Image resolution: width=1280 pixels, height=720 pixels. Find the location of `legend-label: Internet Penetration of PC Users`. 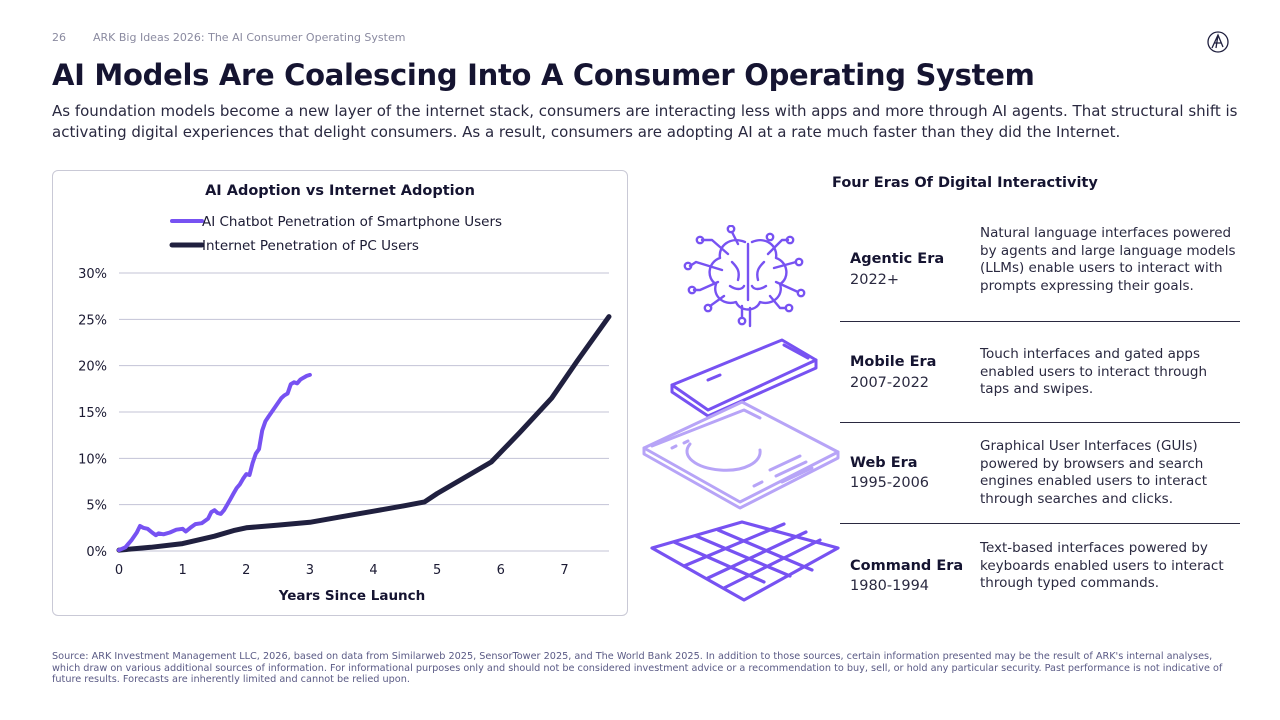

legend-label: Internet Penetration of PC Users is located at coordinates (310, 246).